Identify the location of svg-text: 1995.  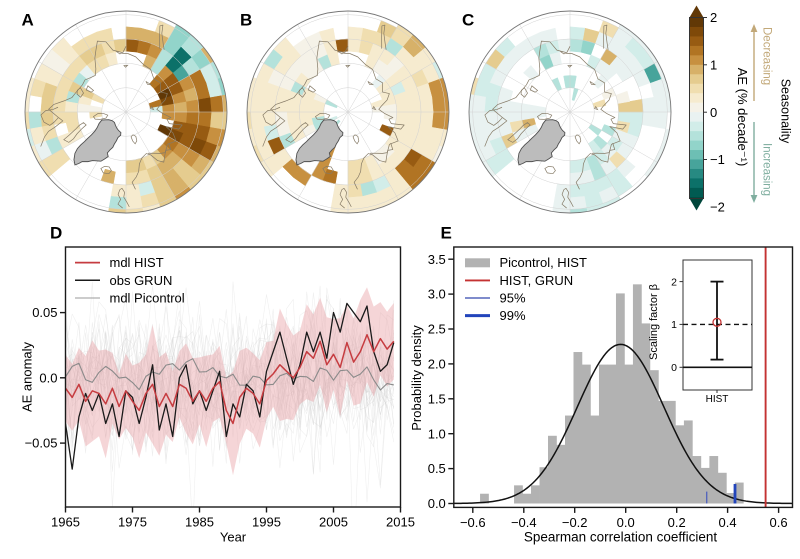
(266, 522).